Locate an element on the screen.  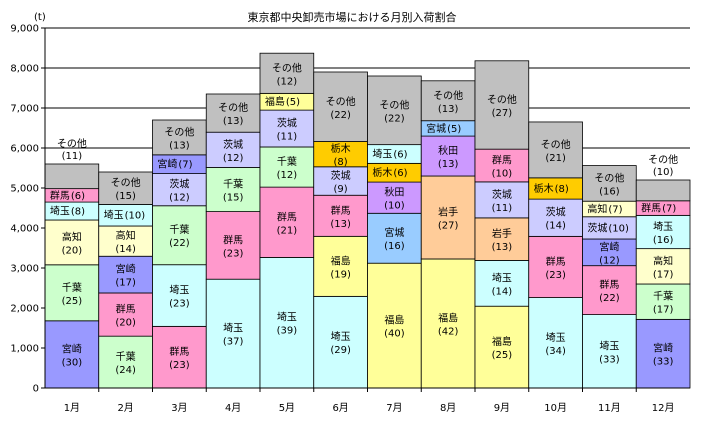
segment-percent-label: (23) is located at coordinates (233, 253).